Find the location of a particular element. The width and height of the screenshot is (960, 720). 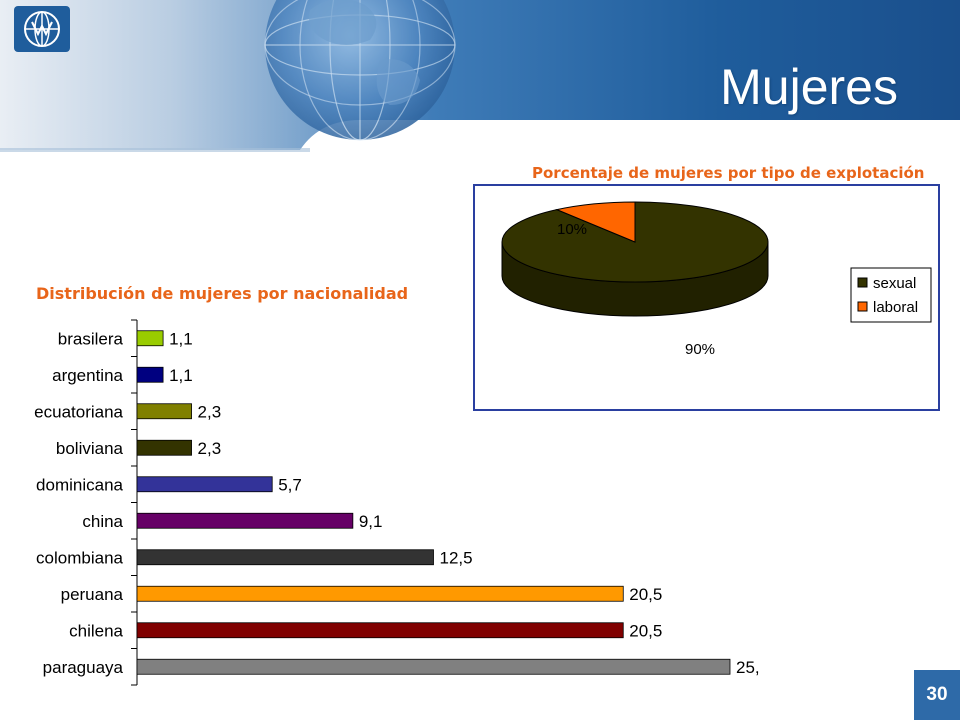

bar-brasilera is located at coordinates (150, 338).